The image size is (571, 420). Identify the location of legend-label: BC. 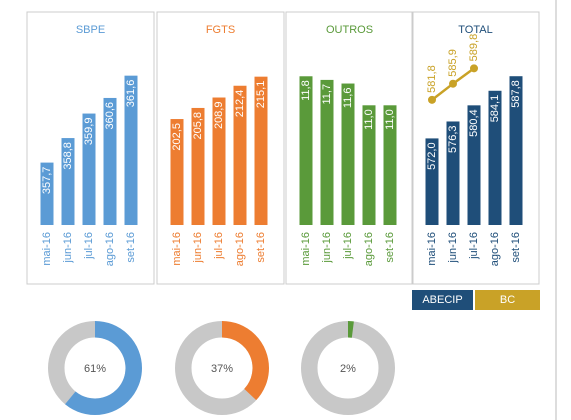
(507, 300).